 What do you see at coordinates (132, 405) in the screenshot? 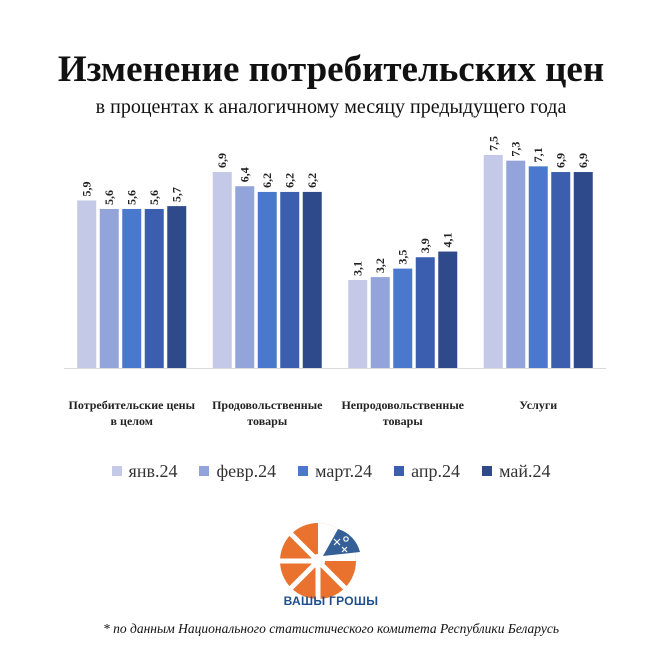
I see `category-label: Потребительские цены` at bounding box center [132, 405].